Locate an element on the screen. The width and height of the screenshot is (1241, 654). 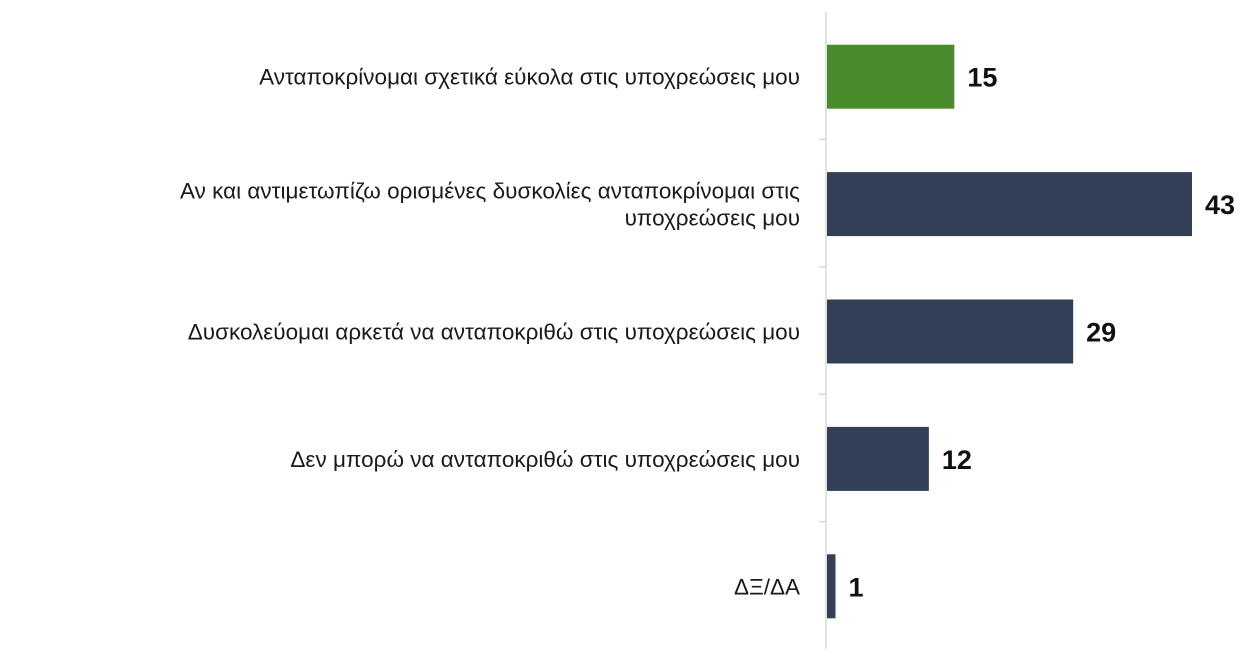
data-label-1: 43 is located at coordinates (1220, 205).